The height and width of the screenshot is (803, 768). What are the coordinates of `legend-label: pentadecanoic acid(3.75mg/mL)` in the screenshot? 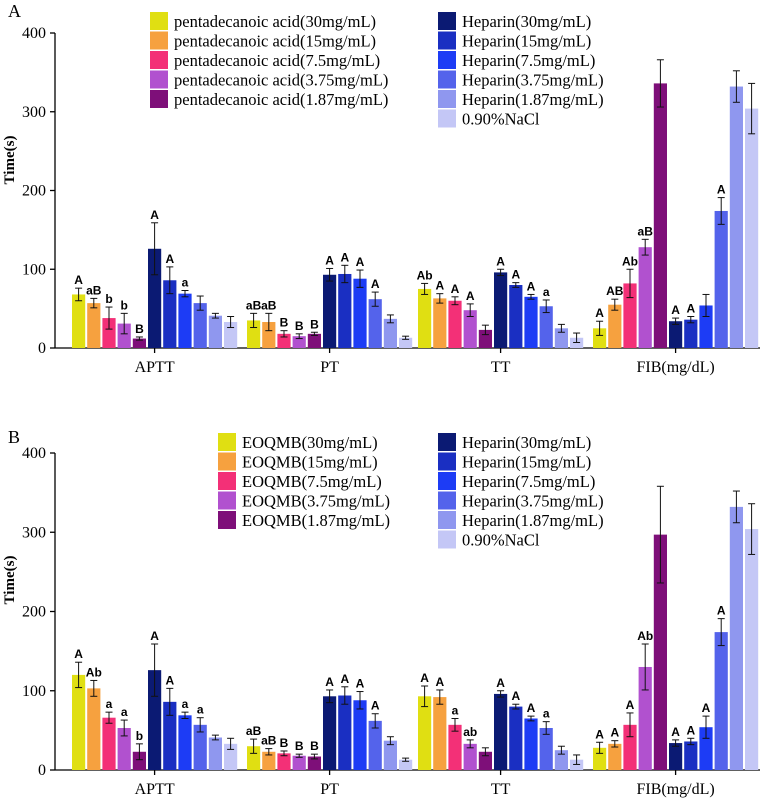 It's located at (281, 80).